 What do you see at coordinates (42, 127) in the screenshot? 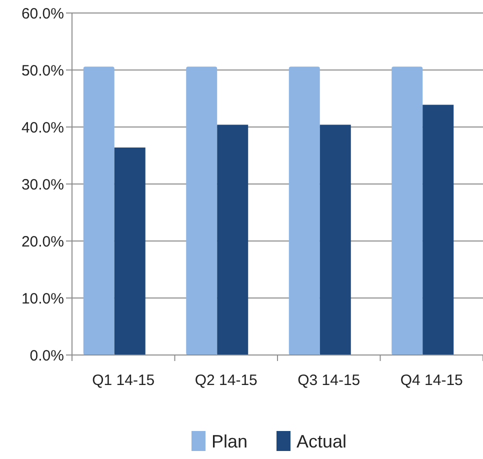
I see `y-tick-label: 40.0%` at bounding box center [42, 127].